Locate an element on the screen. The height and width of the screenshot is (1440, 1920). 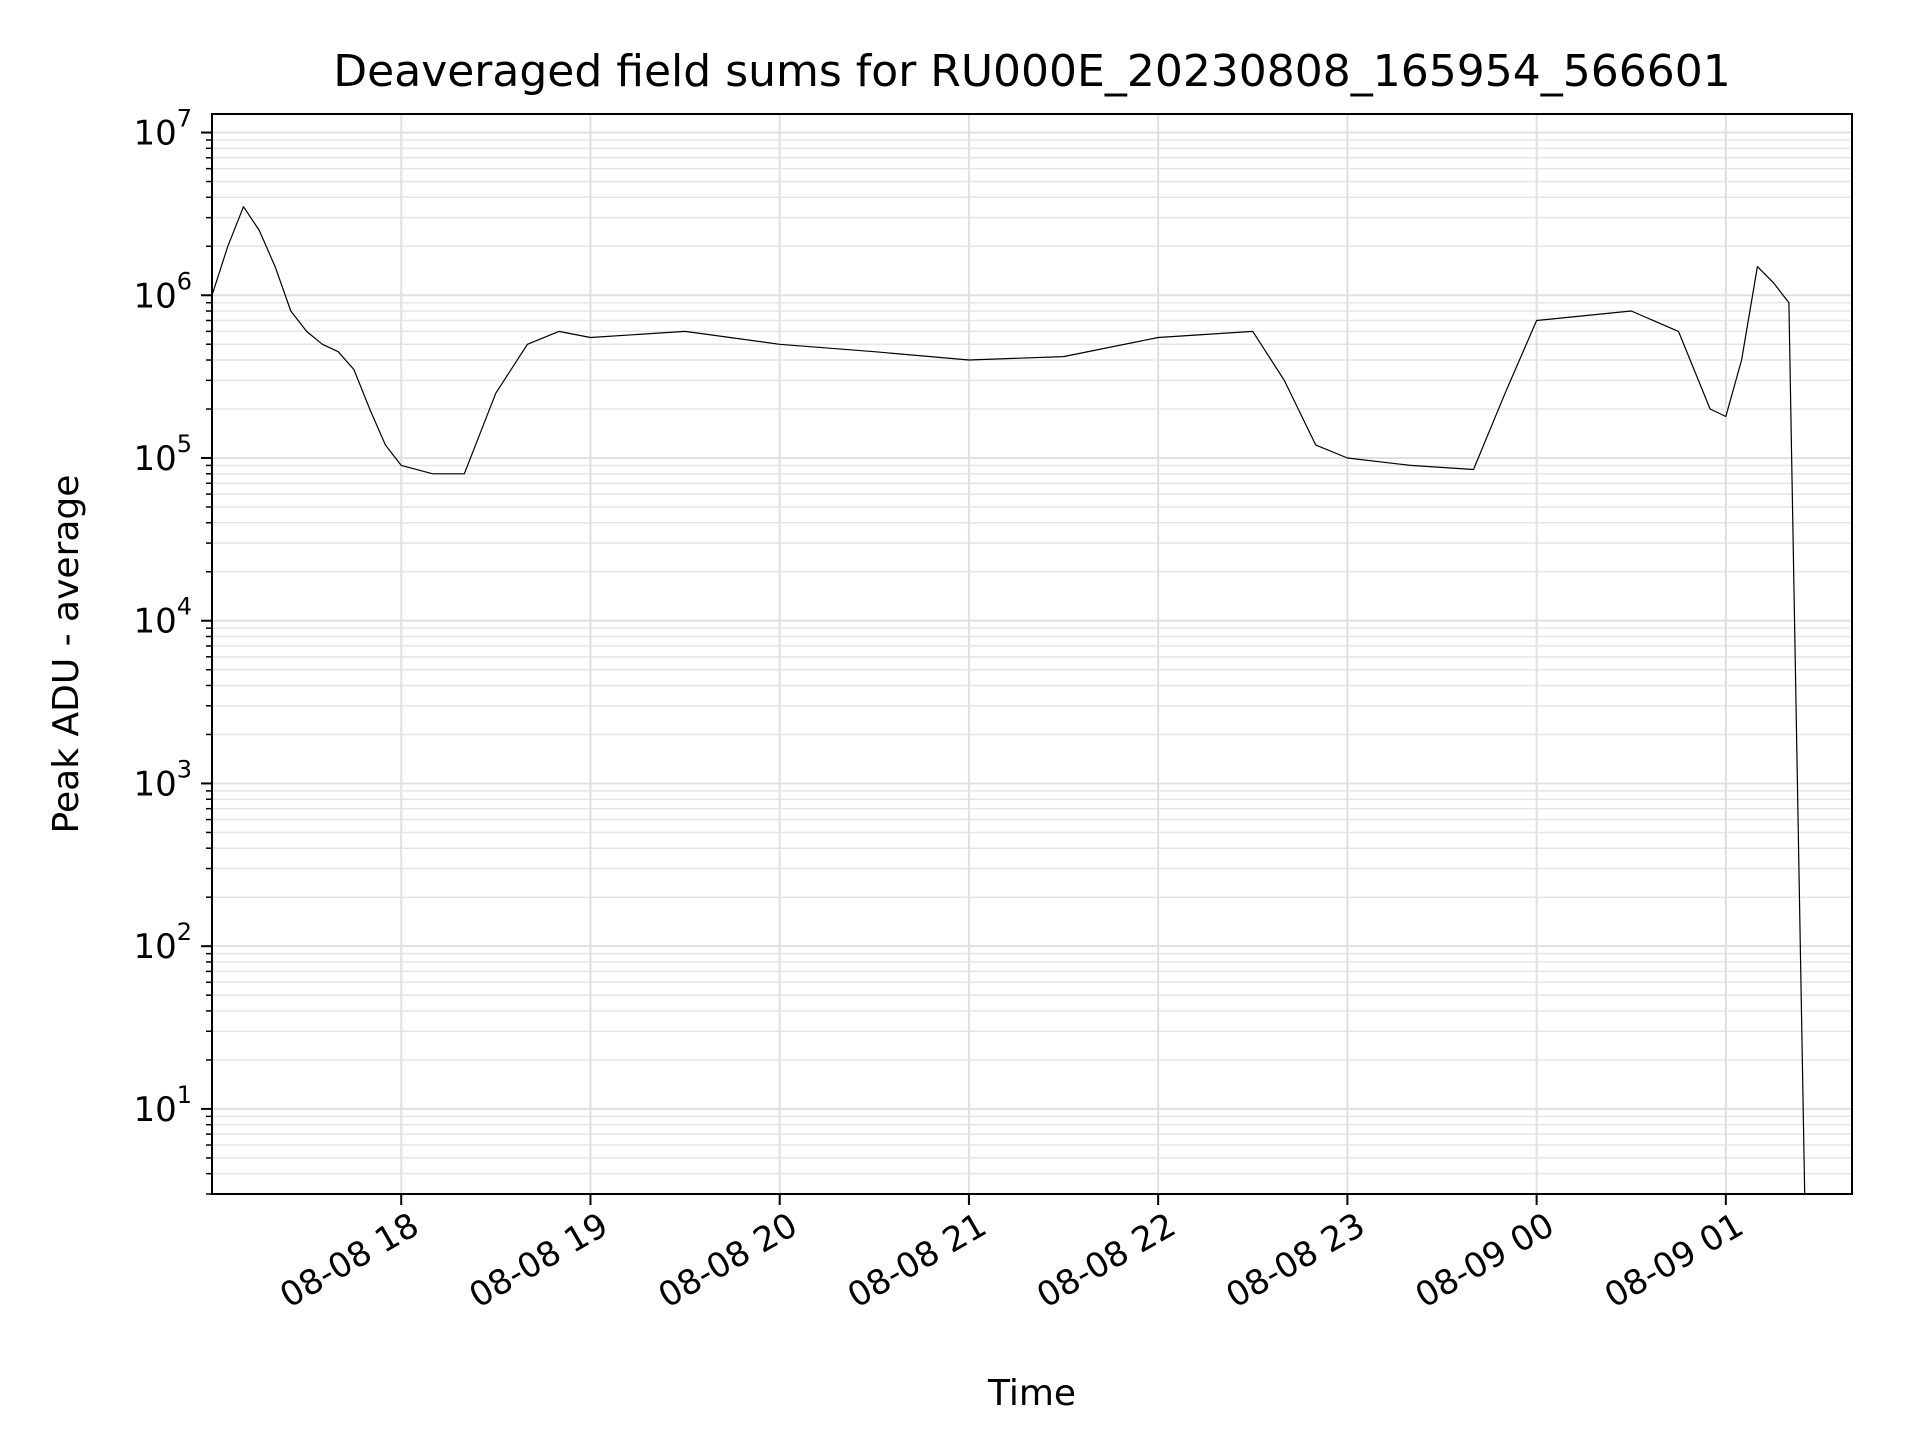
y-tick-label: 10⁶ is located at coordinates (162, 291).